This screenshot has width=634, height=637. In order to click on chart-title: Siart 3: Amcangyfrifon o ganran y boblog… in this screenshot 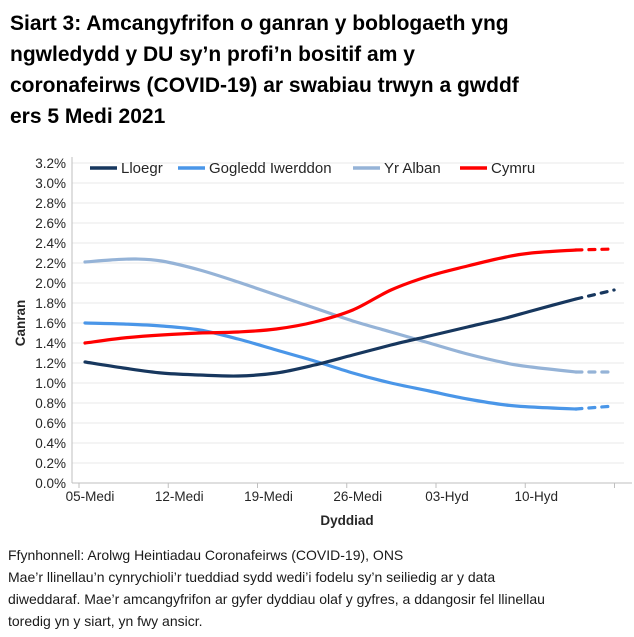, I will do `click(264, 70)`.